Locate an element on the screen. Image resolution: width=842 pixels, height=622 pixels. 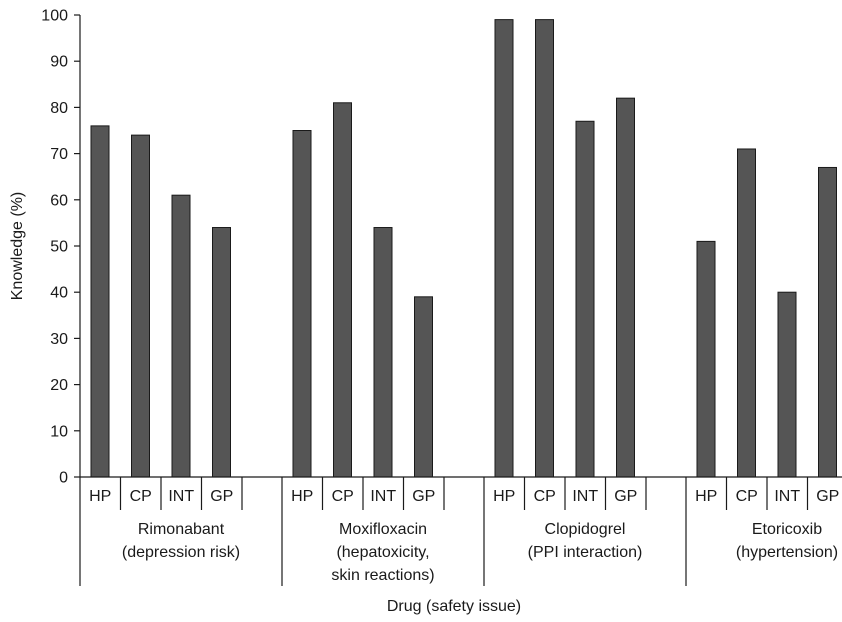
x-group-label-line: Clopidogrel is located at coordinates (585, 529).